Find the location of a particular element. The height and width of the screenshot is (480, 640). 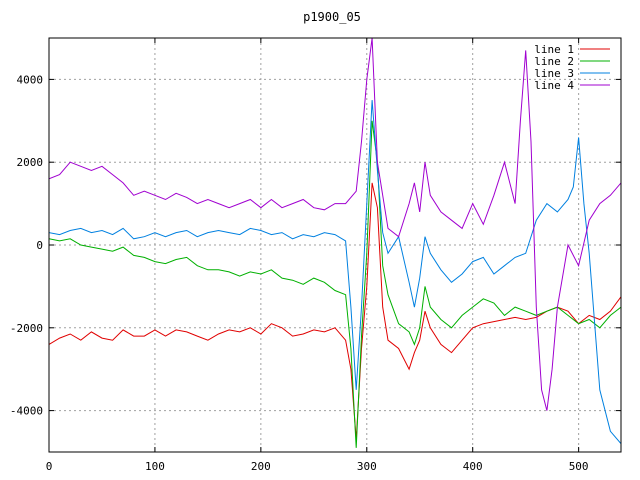

y-tick-label: 2000 is located at coordinates (30, 162).